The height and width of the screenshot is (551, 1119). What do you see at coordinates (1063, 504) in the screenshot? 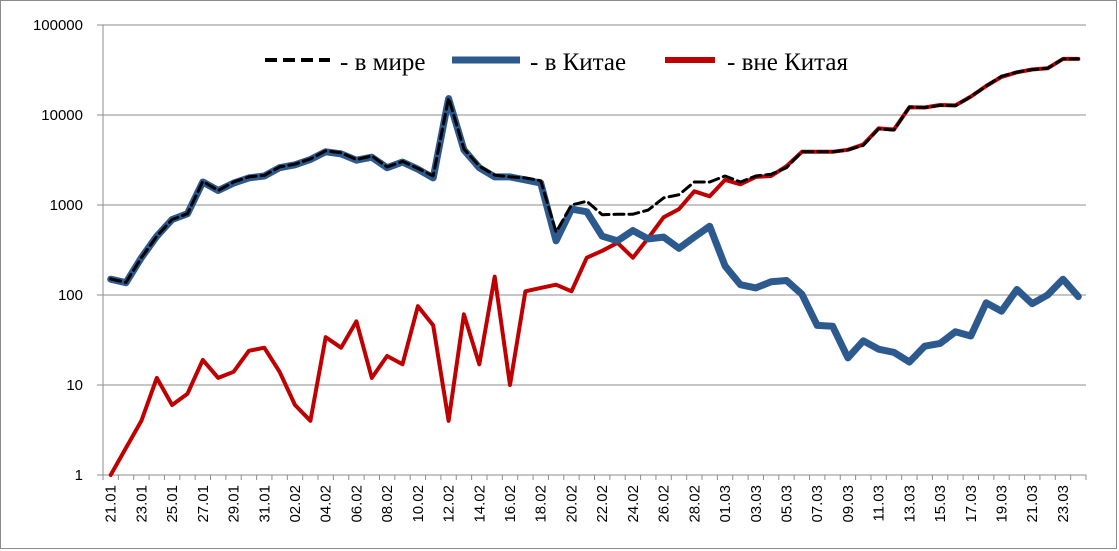
I see `x-tick-label: 23.03` at bounding box center [1063, 504].